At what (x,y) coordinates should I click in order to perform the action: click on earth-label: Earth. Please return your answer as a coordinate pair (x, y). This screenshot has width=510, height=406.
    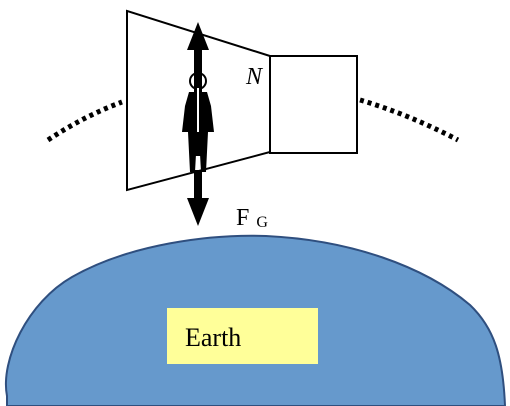
    Looking at the image, I should click on (213, 337).